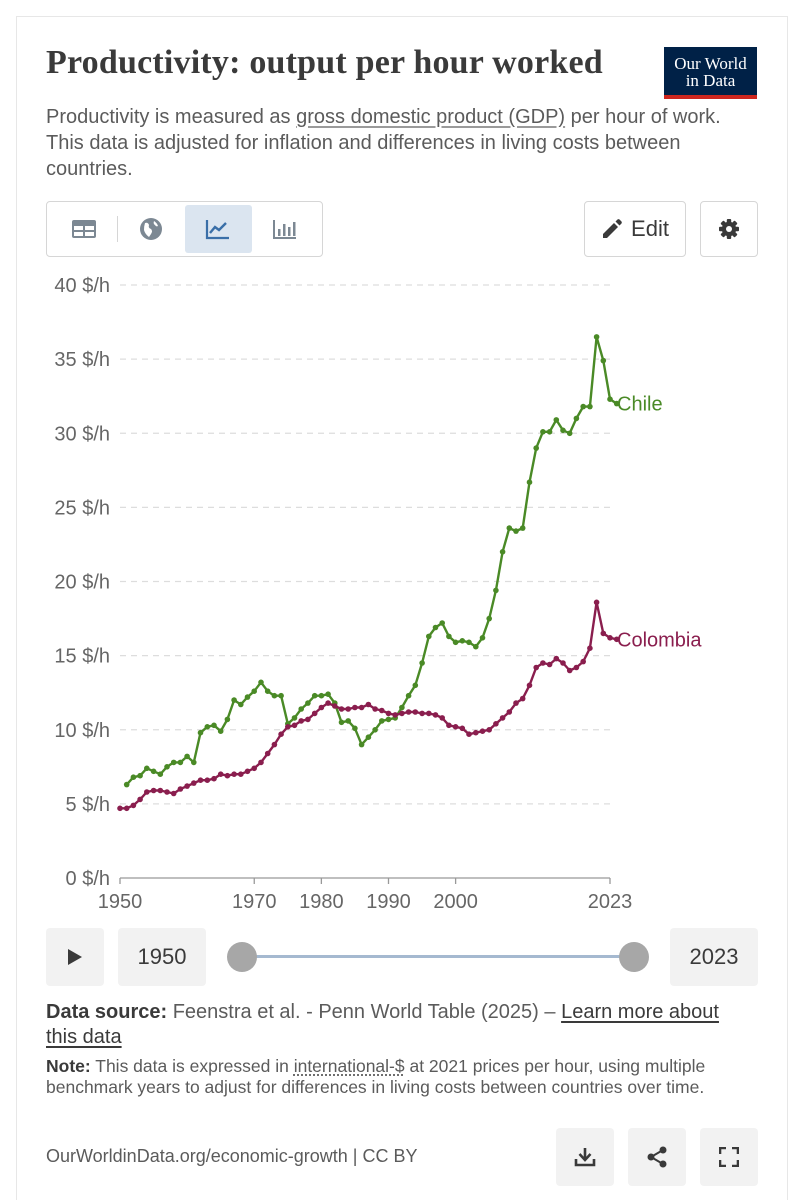 This screenshot has height=1200, width=804. Describe the element at coordinates (714, 957) in the screenshot. I see `end-year-box: 2023` at that location.